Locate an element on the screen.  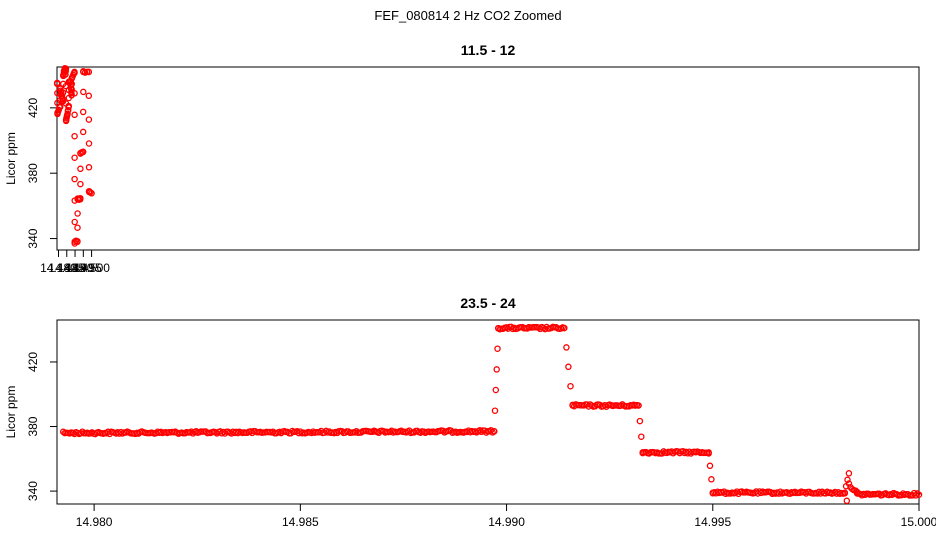
figure-title: FEF_080814 2 Hz CO2 Zoomed is located at coordinates (468, 15).